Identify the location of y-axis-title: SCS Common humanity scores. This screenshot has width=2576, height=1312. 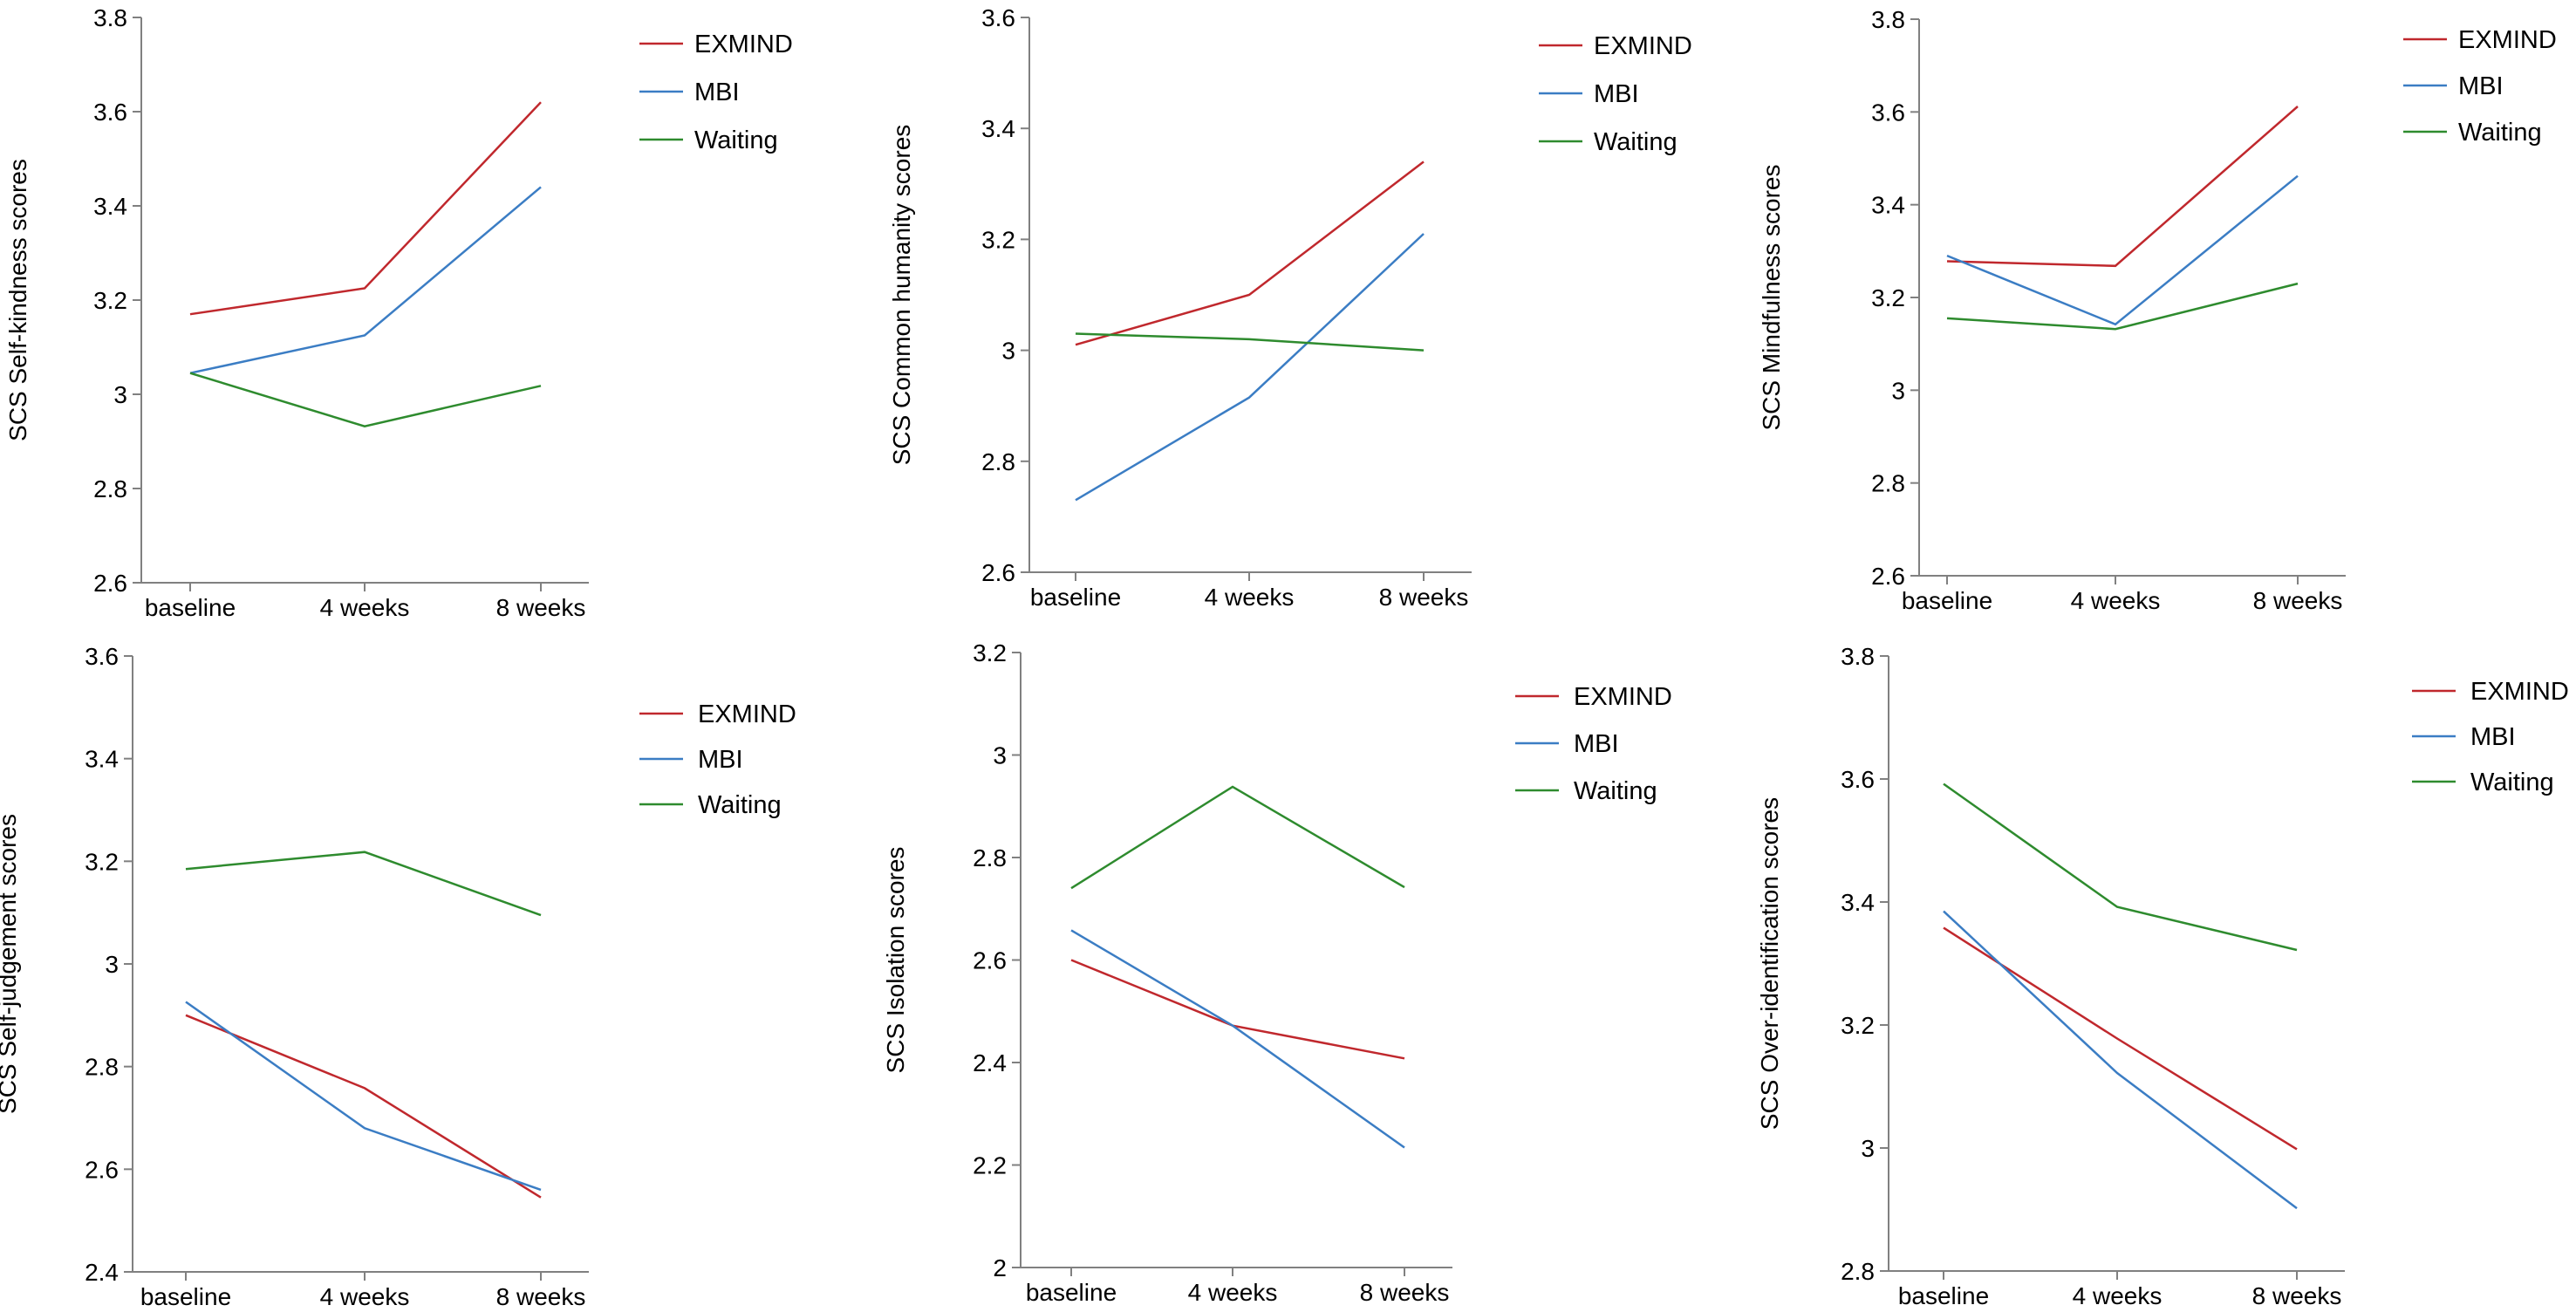
(901, 295).